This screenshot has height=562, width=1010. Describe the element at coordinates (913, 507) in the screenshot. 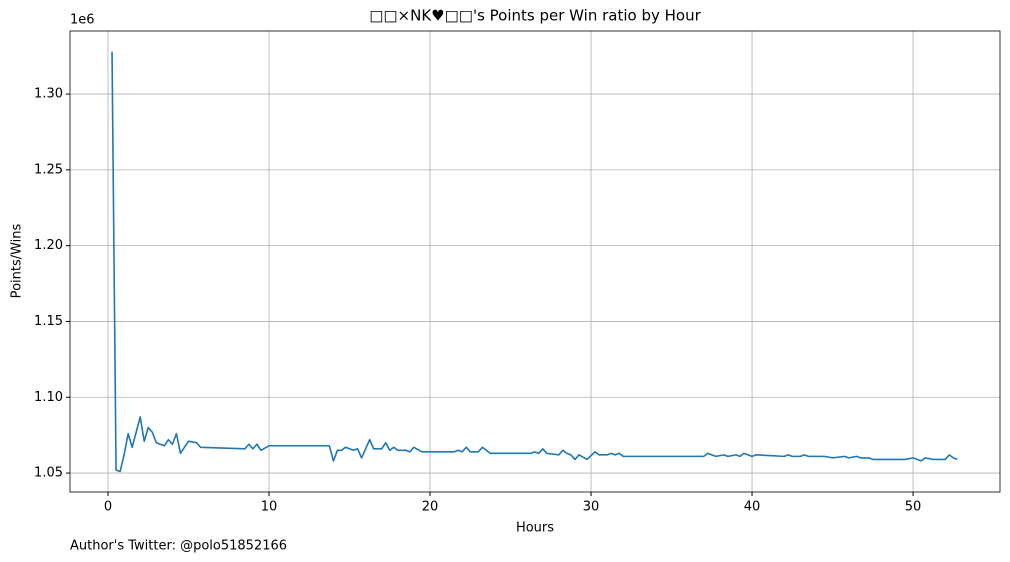

I see `x-tick-label: 50` at that location.